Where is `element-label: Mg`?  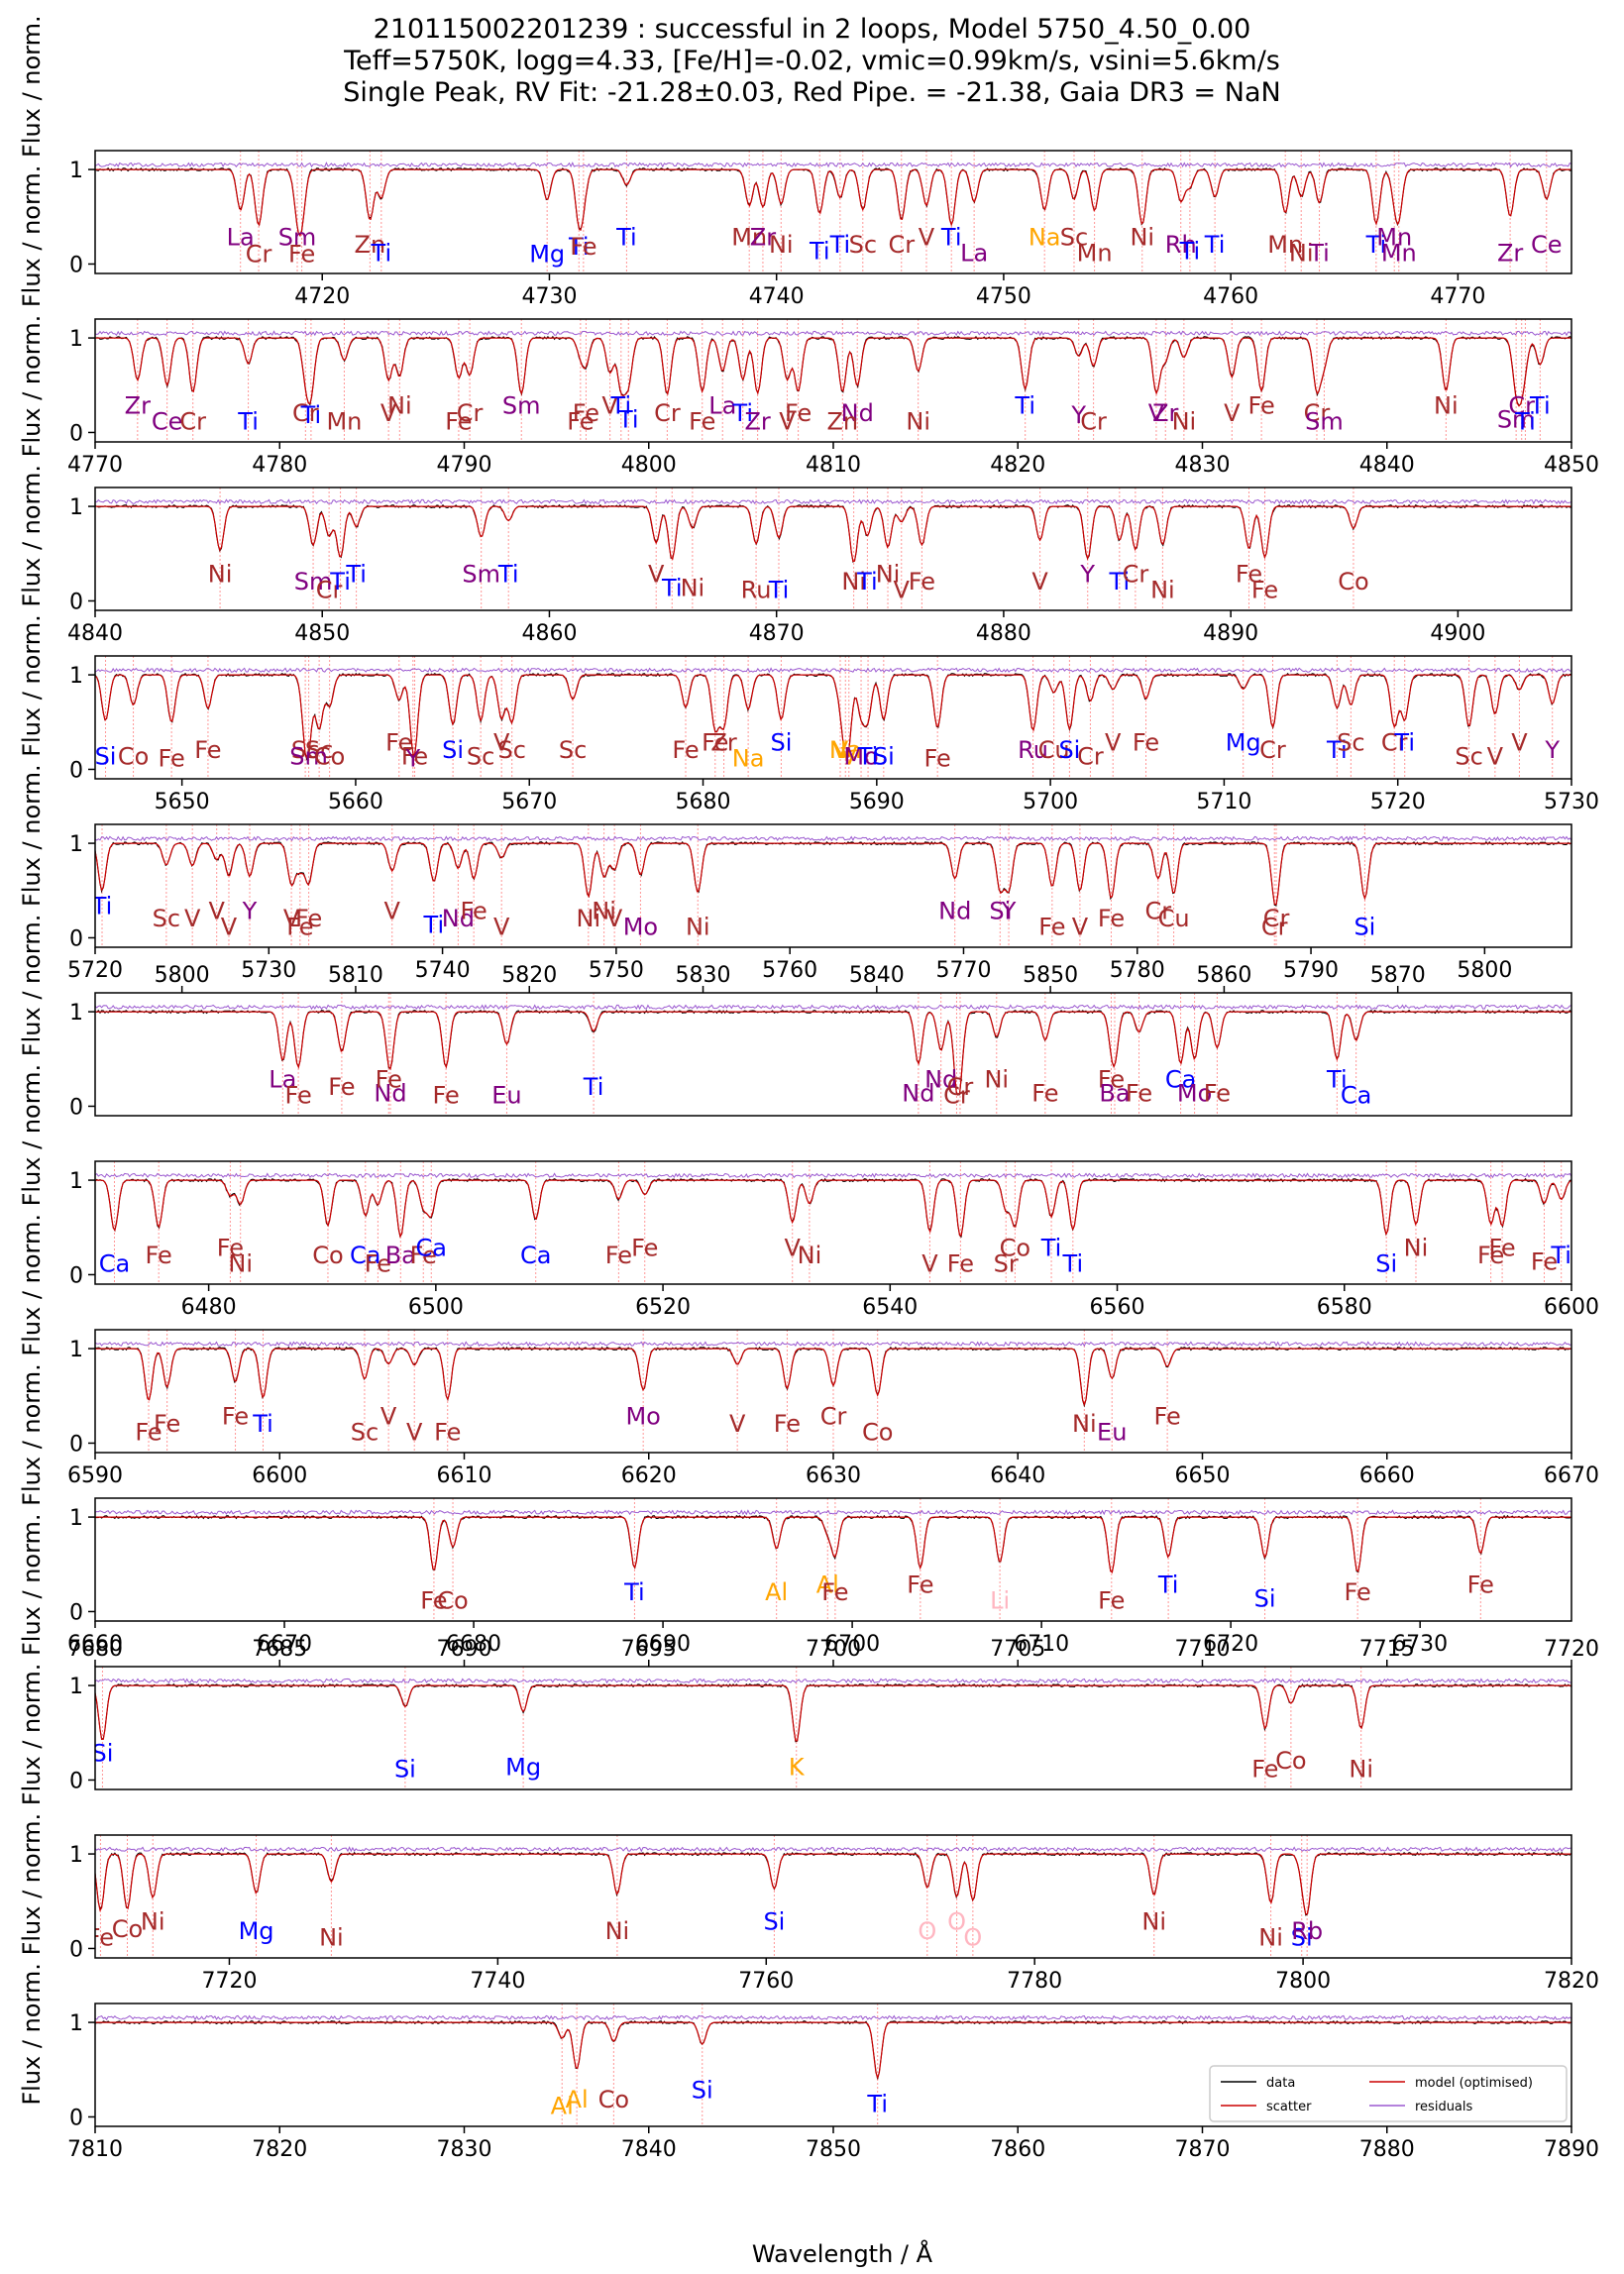 element-label: Mg is located at coordinates (1243, 742).